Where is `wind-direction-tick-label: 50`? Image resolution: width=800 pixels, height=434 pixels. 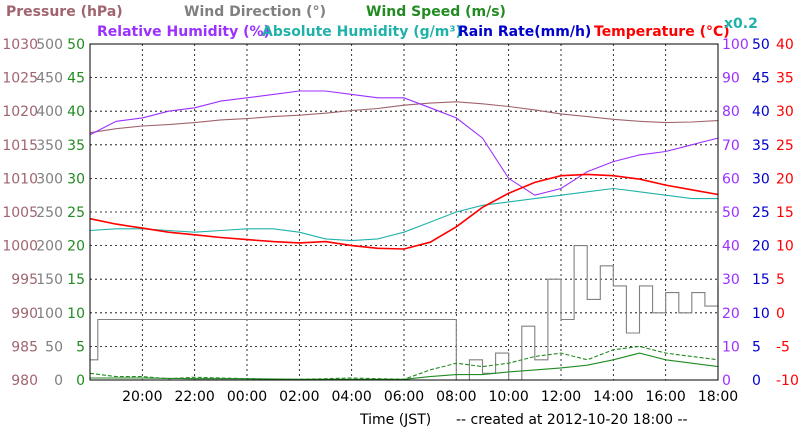 wind-direction-tick-label: 50 is located at coordinates (54, 347).